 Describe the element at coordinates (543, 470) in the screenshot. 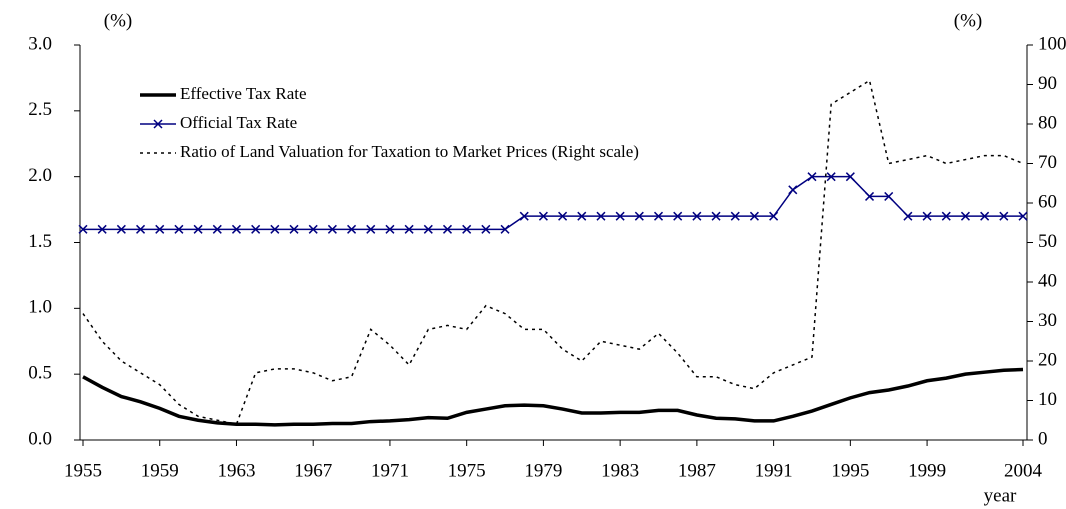

I see `x-tick-label: 1979` at that location.